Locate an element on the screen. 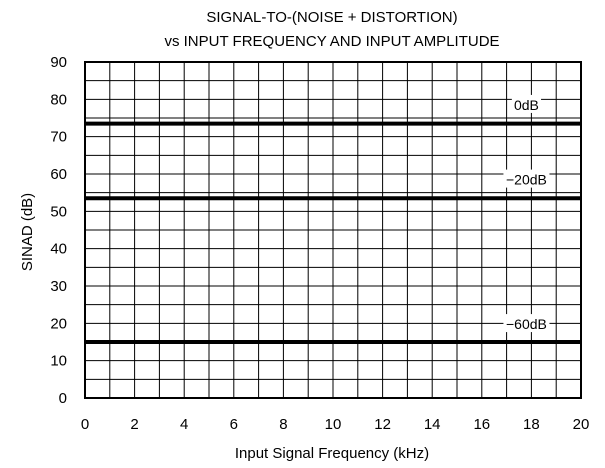  series-label: 0dB is located at coordinates (526, 105).